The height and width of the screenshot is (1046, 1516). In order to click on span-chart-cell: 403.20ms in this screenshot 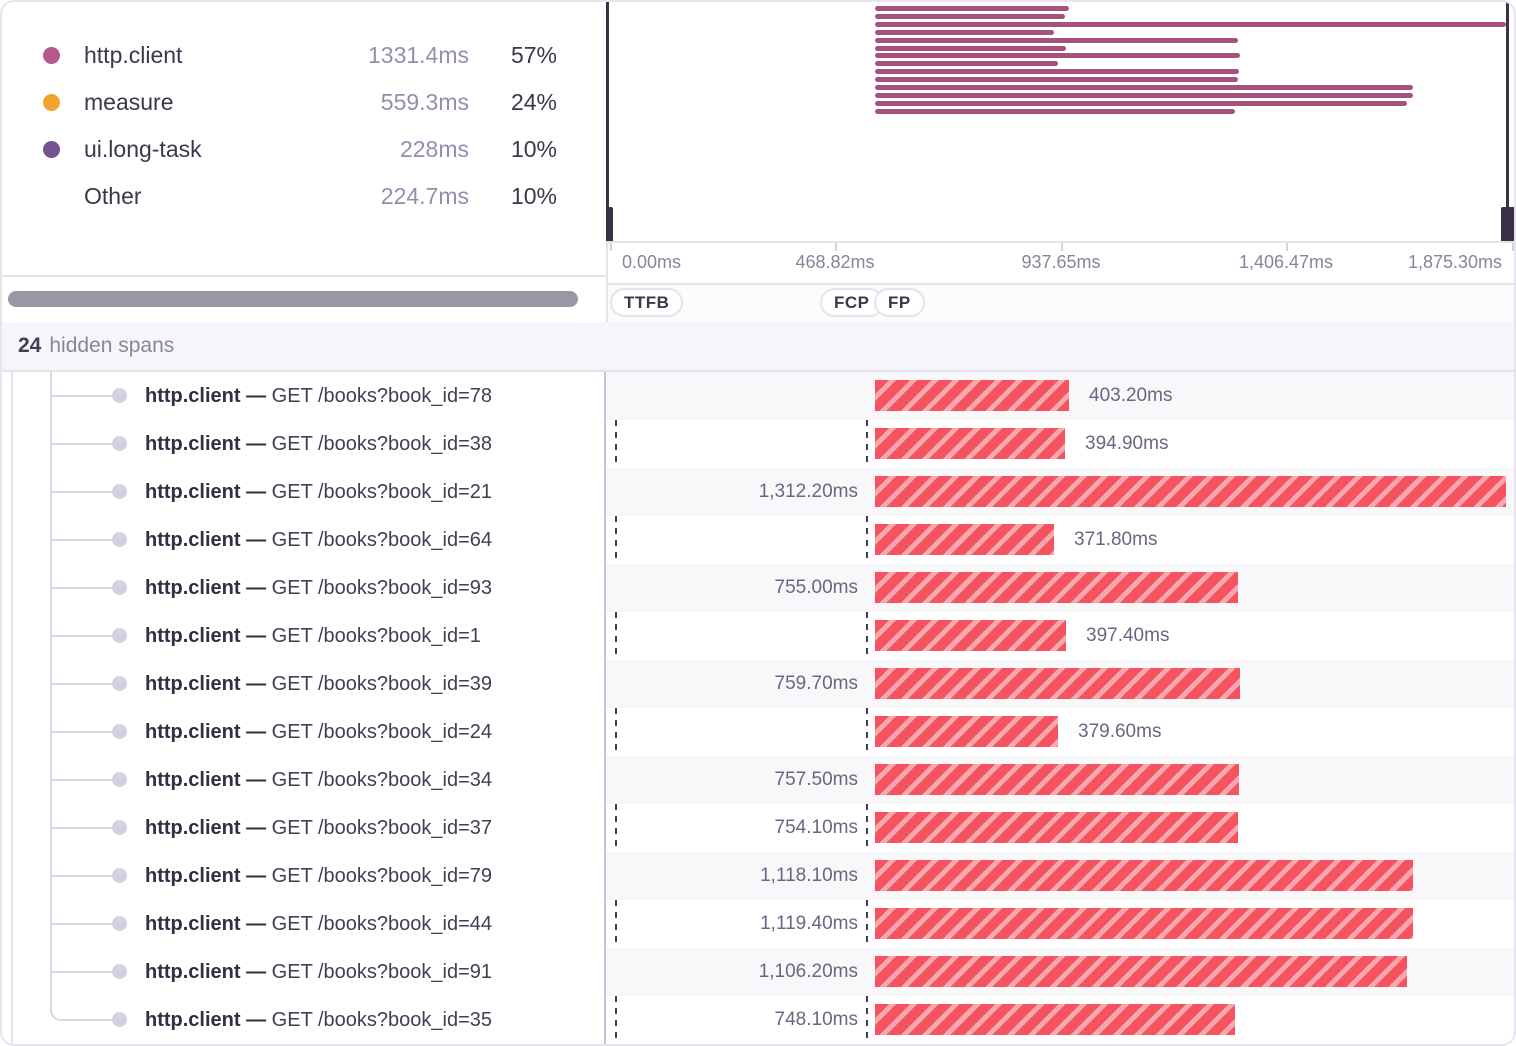, I will do `click(1060, 396)`.